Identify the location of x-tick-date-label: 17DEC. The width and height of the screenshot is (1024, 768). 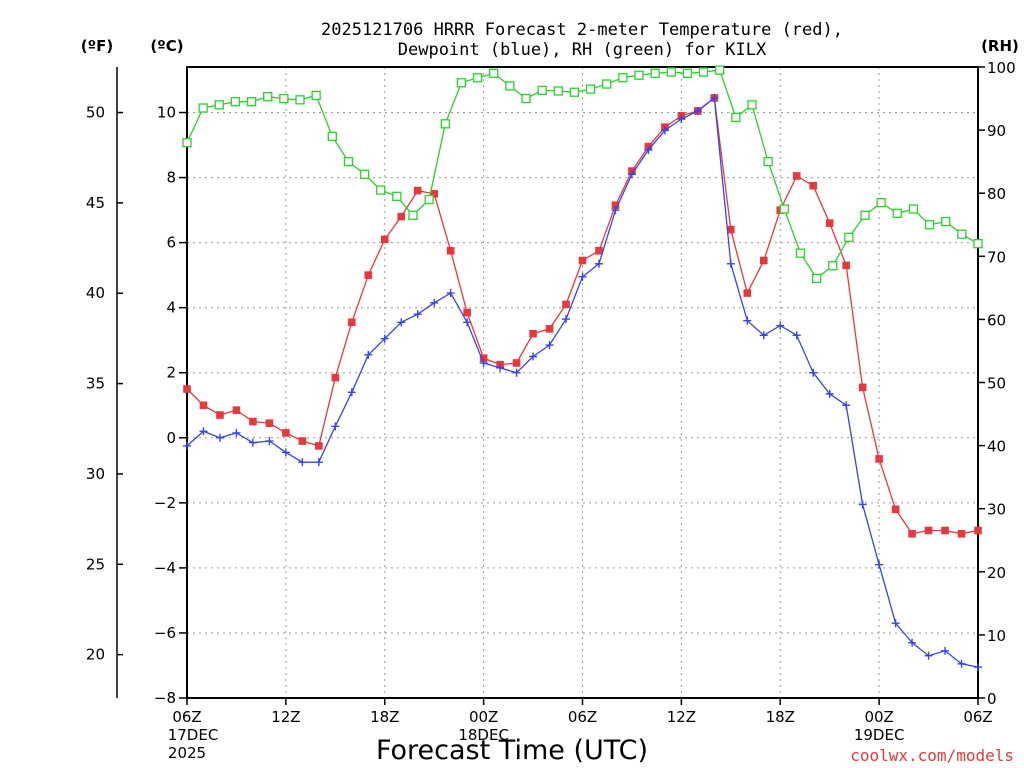
(193, 735).